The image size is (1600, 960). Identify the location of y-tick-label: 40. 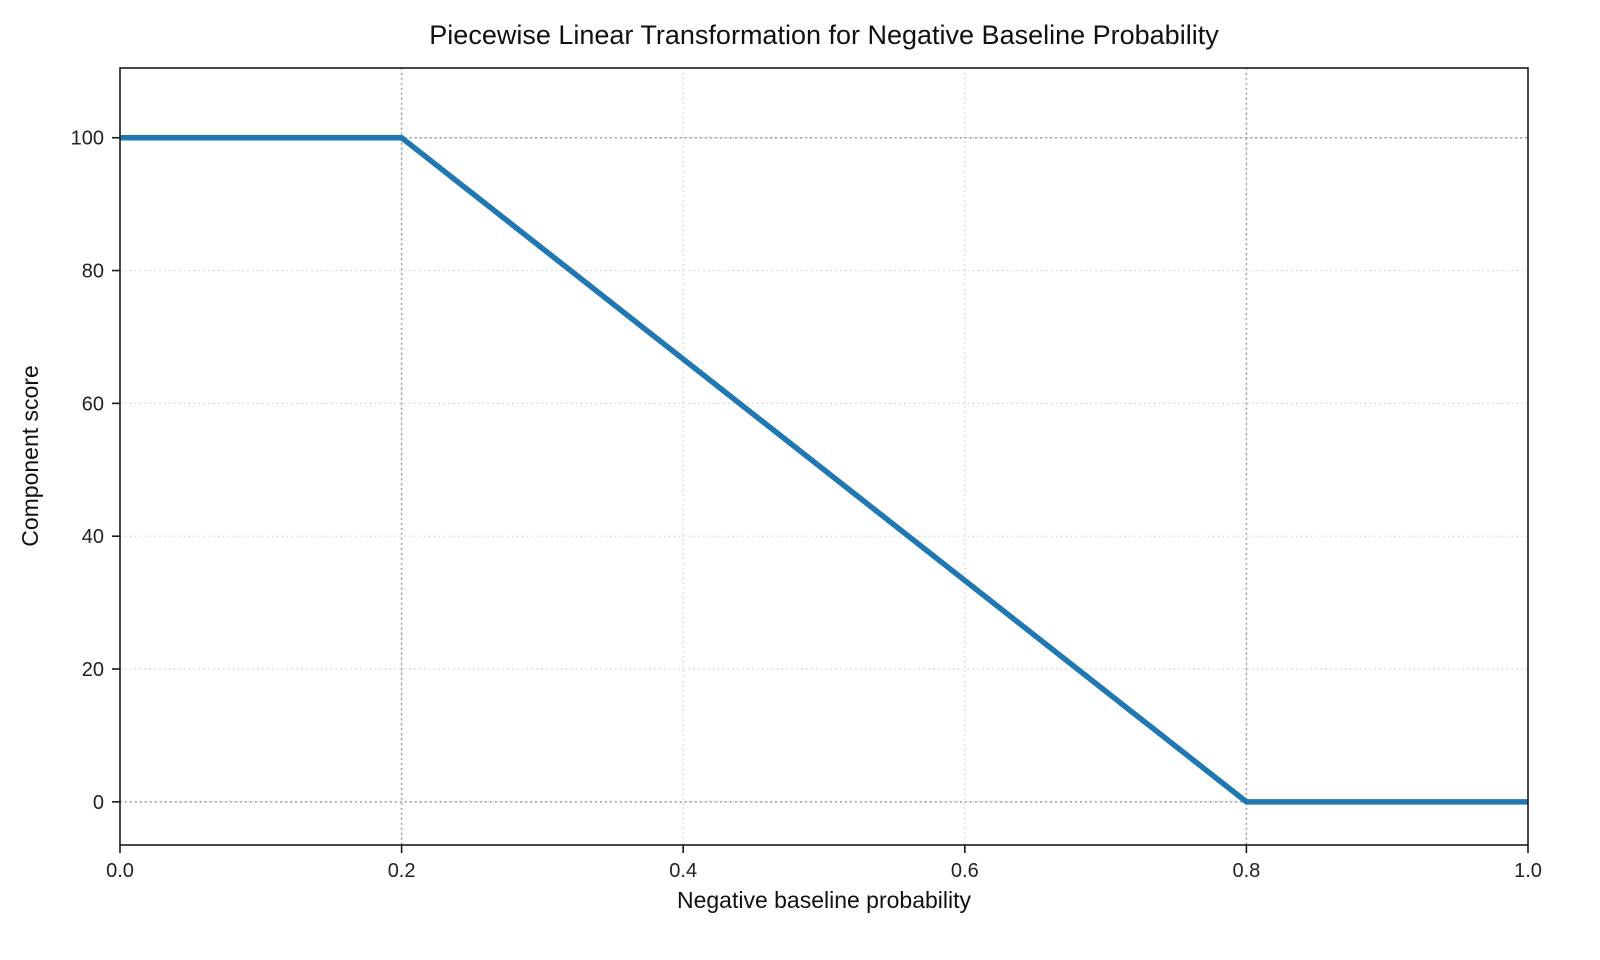
(93, 537).